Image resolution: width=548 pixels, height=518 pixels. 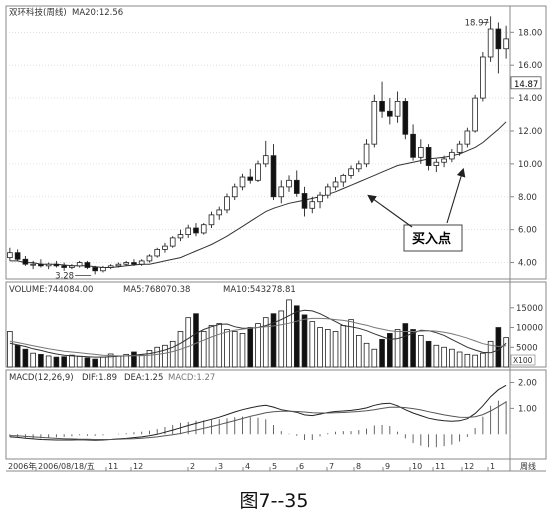 What do you see at coordinates (247, 466) in the screenshot?
I see `time-tick-label: 4` at bounding box center [247, 466].